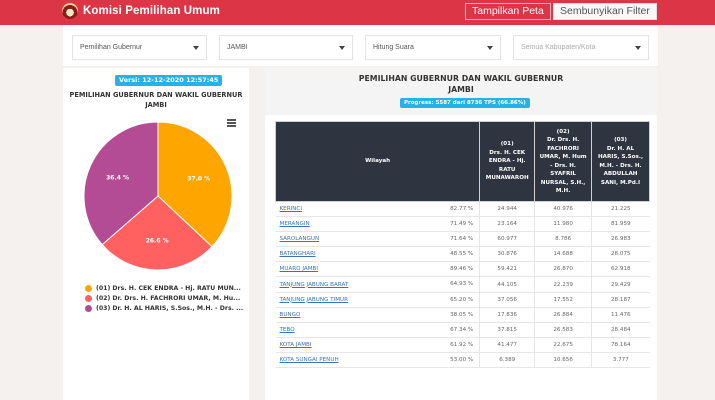  Describe the element at coordinates (620, 269) in the screenshot. I see `votes-candidate-03: 62.918` at that location.